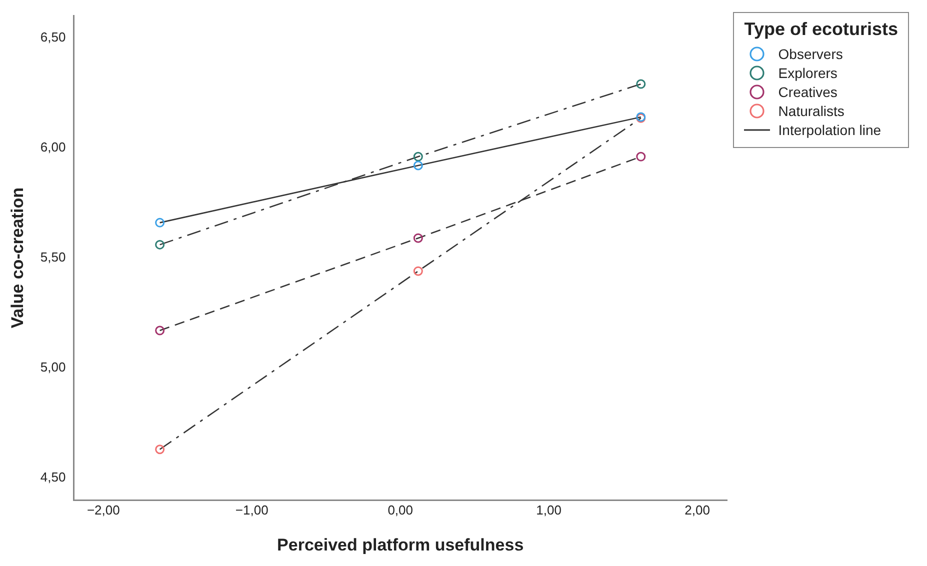 The height and width of the screenshot is (566, 927). I want to click on legend-label: Observers, so click(810, 54).